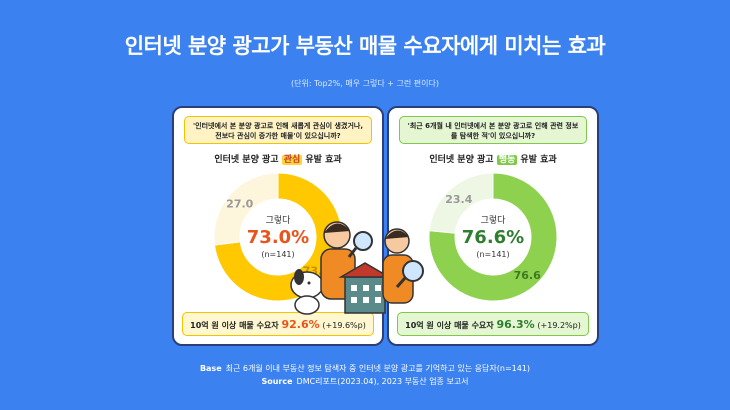  I want to click on interest-bottom-value: 92.6, so click(295, 324).